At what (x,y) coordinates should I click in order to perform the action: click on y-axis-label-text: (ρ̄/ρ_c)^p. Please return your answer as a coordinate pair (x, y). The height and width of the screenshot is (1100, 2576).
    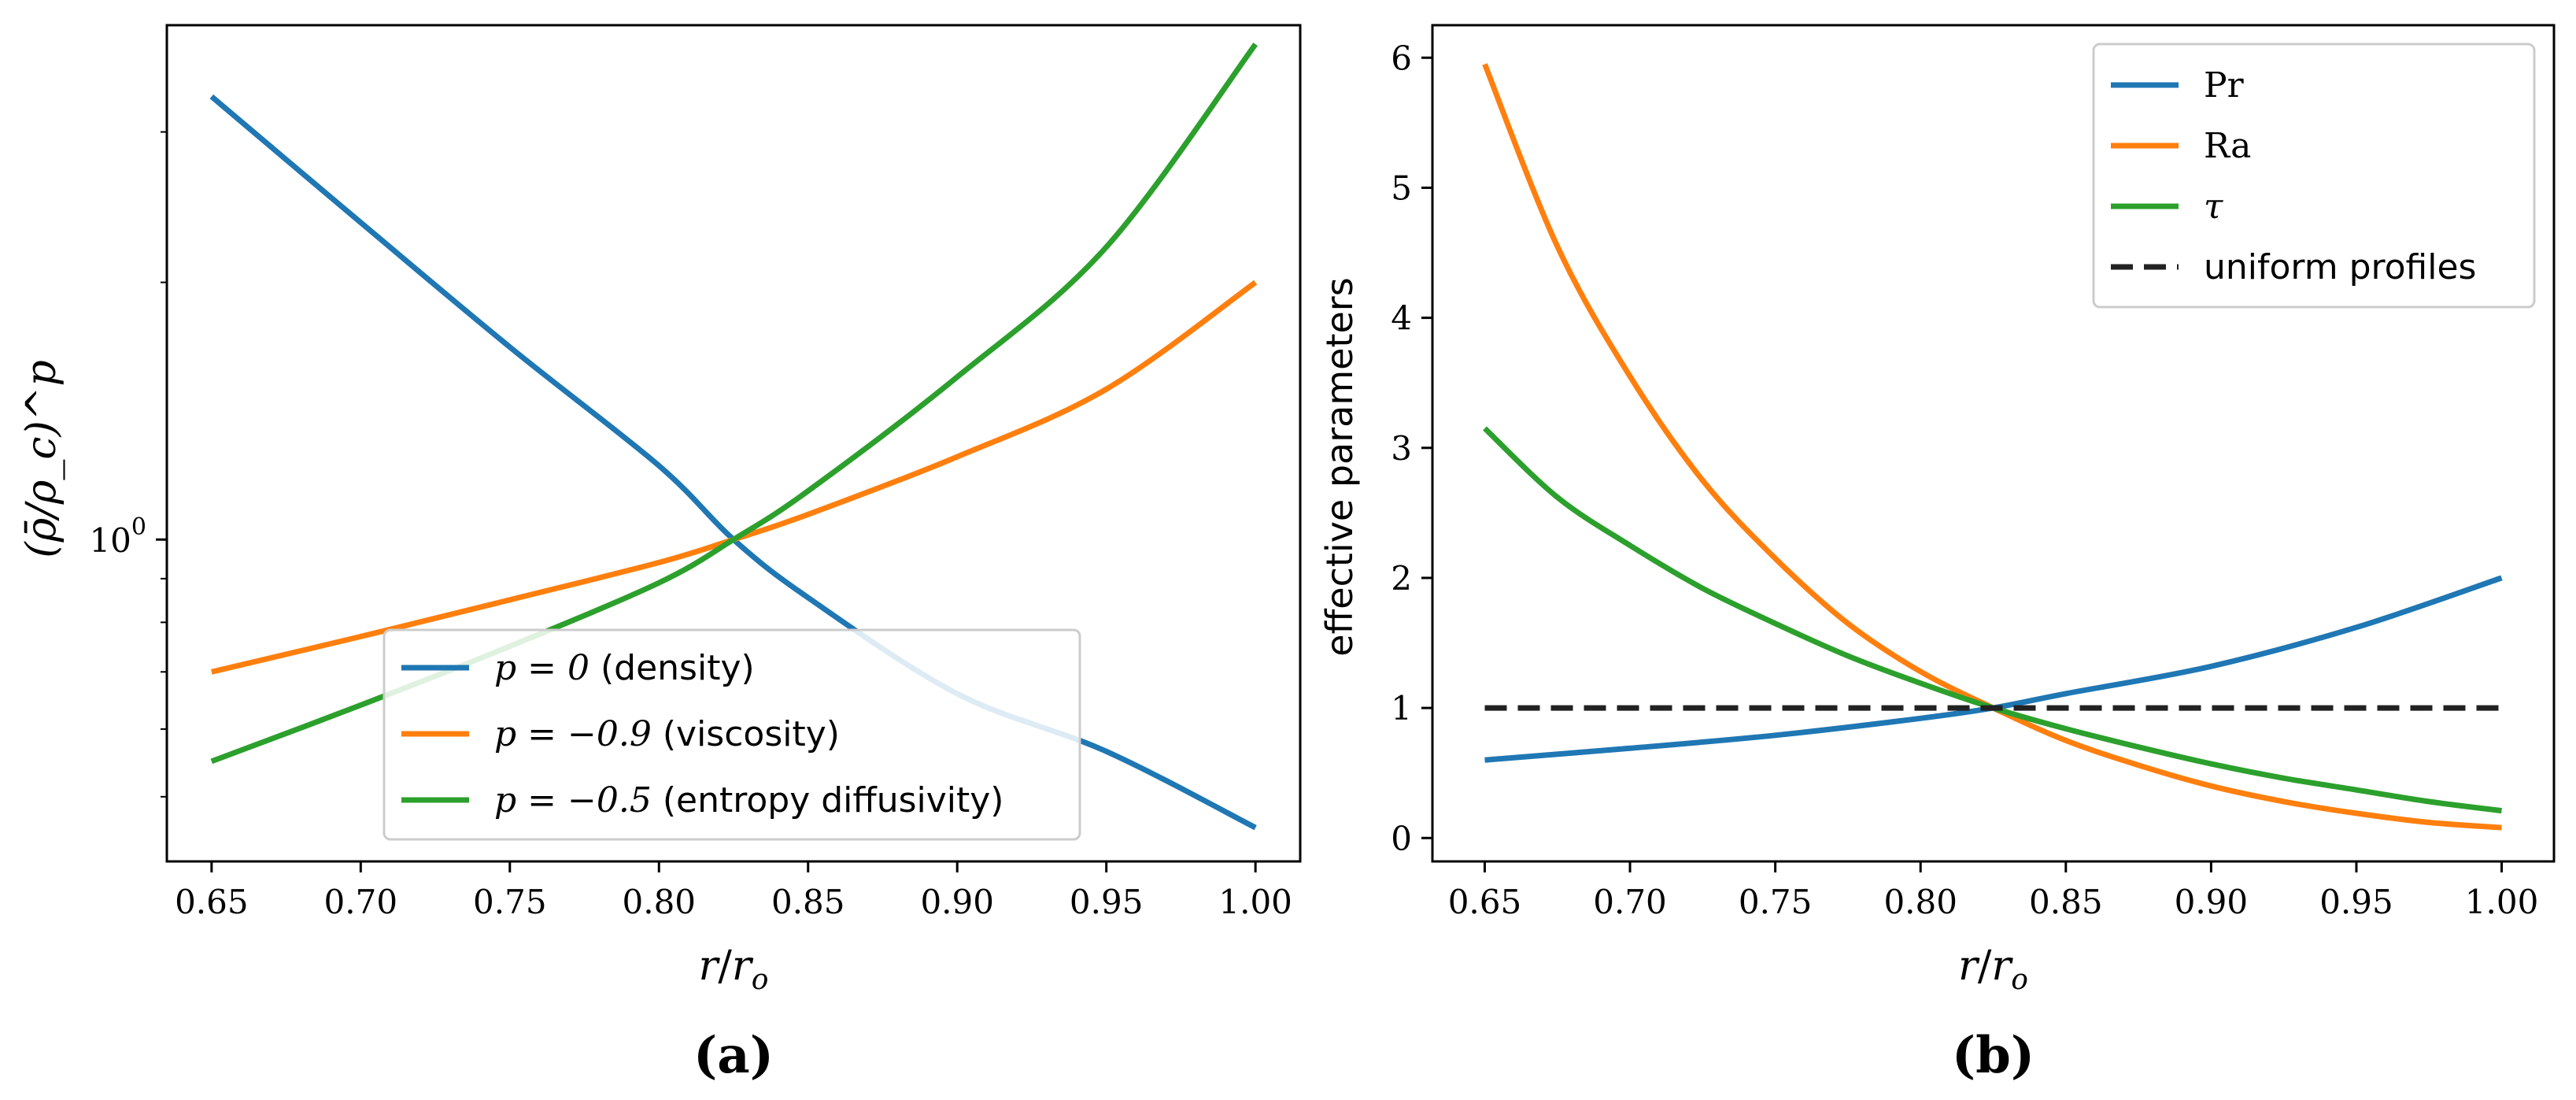
    Looking at the image, I should click on (41, 458).